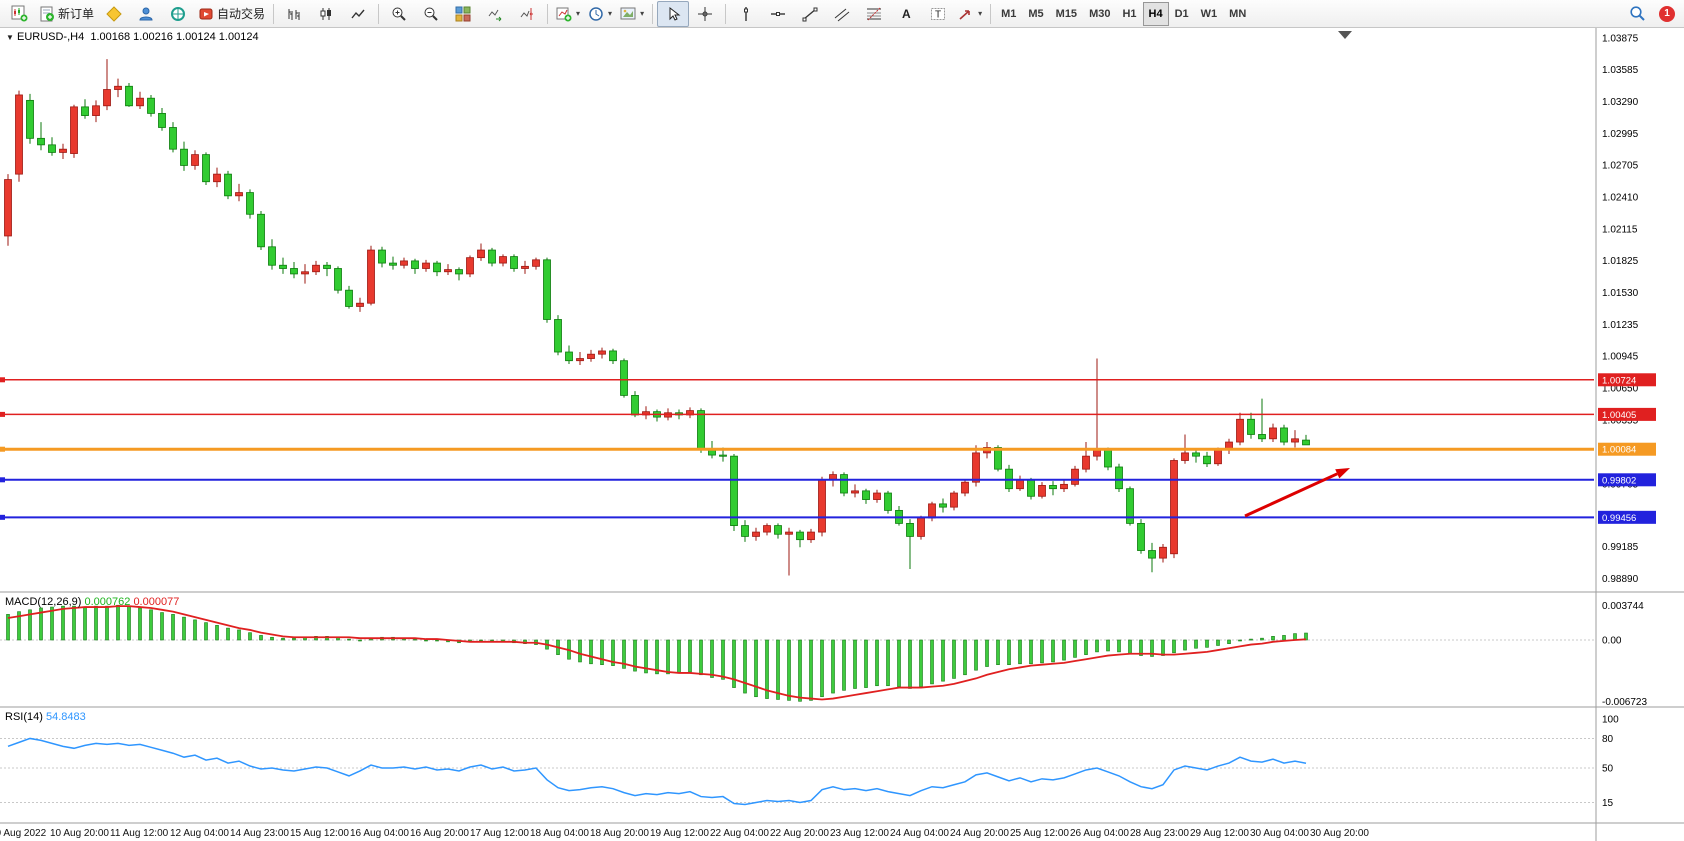  Describe the element at coordinates (463, 14) in the screenshot. I see `tile-windows-button` at that location.